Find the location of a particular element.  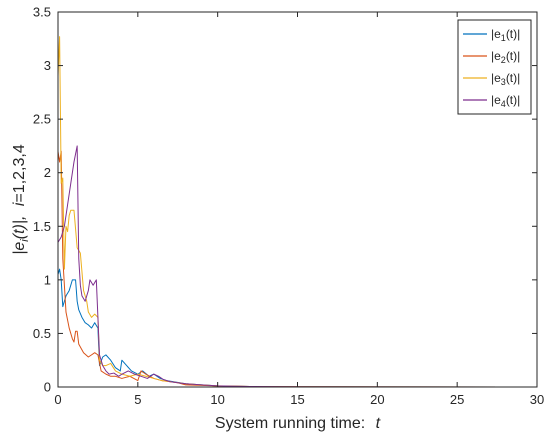

y-tick-label: 2 is located at coordinates (47, 172).